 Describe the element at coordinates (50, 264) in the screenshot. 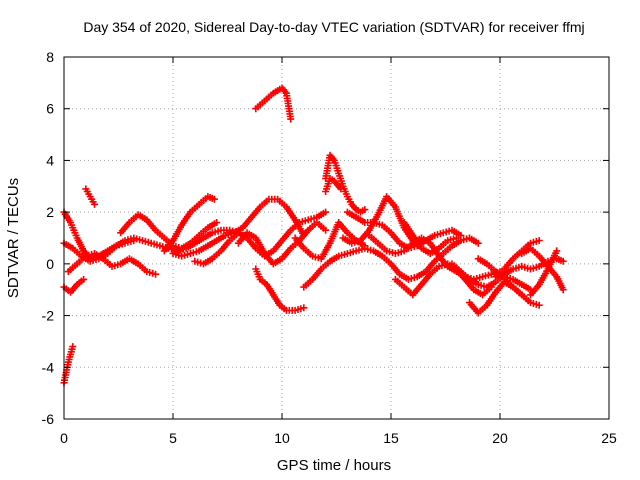

I see `y-tick-label: 0` at that location.